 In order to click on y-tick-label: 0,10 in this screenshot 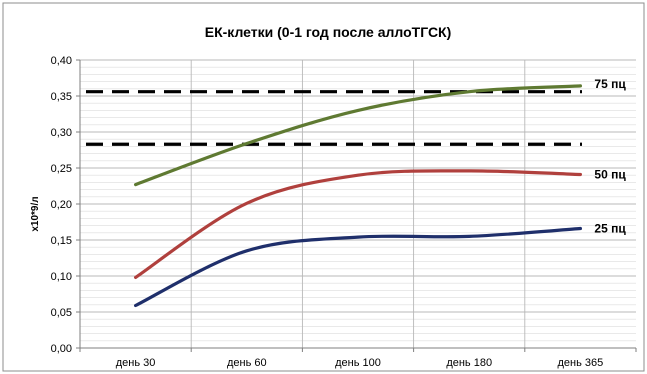, I will do `click(61, 277)`.